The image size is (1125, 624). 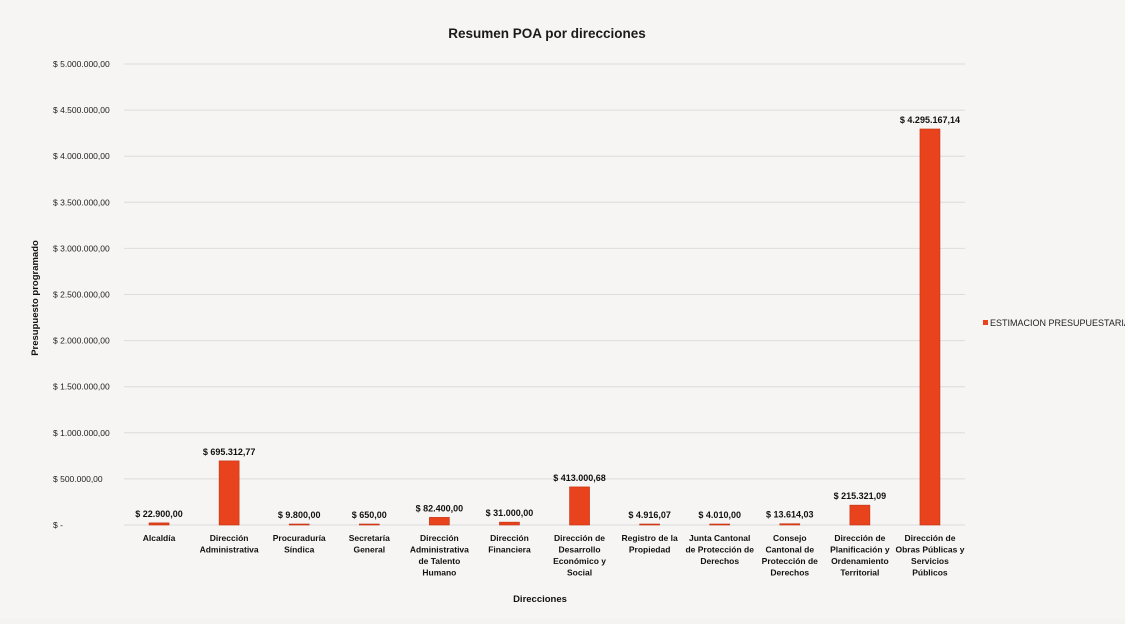 I want to click on data-label: $ 9.800,00, so click(x=299, y=515).